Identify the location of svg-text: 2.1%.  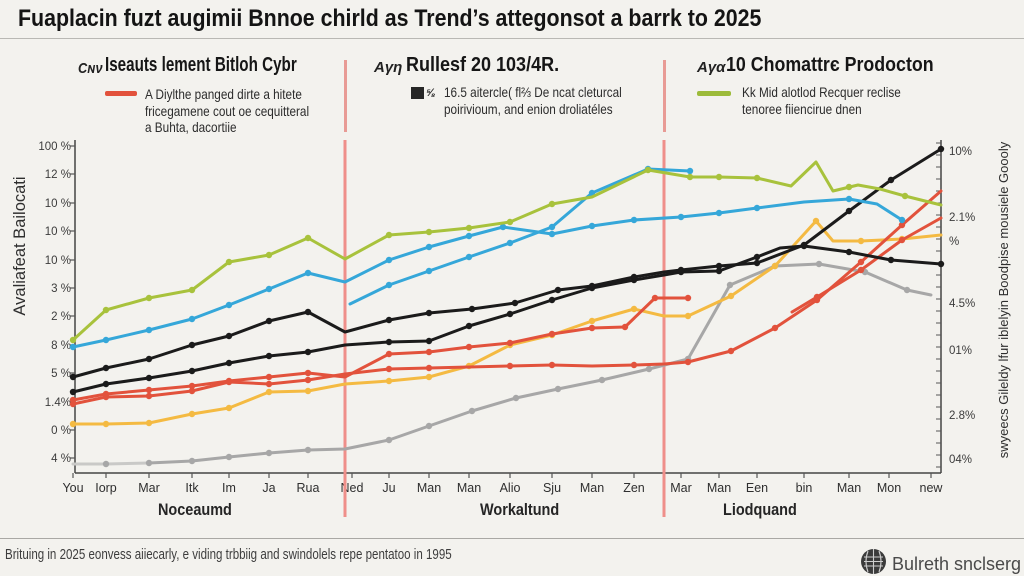
(962, 218).